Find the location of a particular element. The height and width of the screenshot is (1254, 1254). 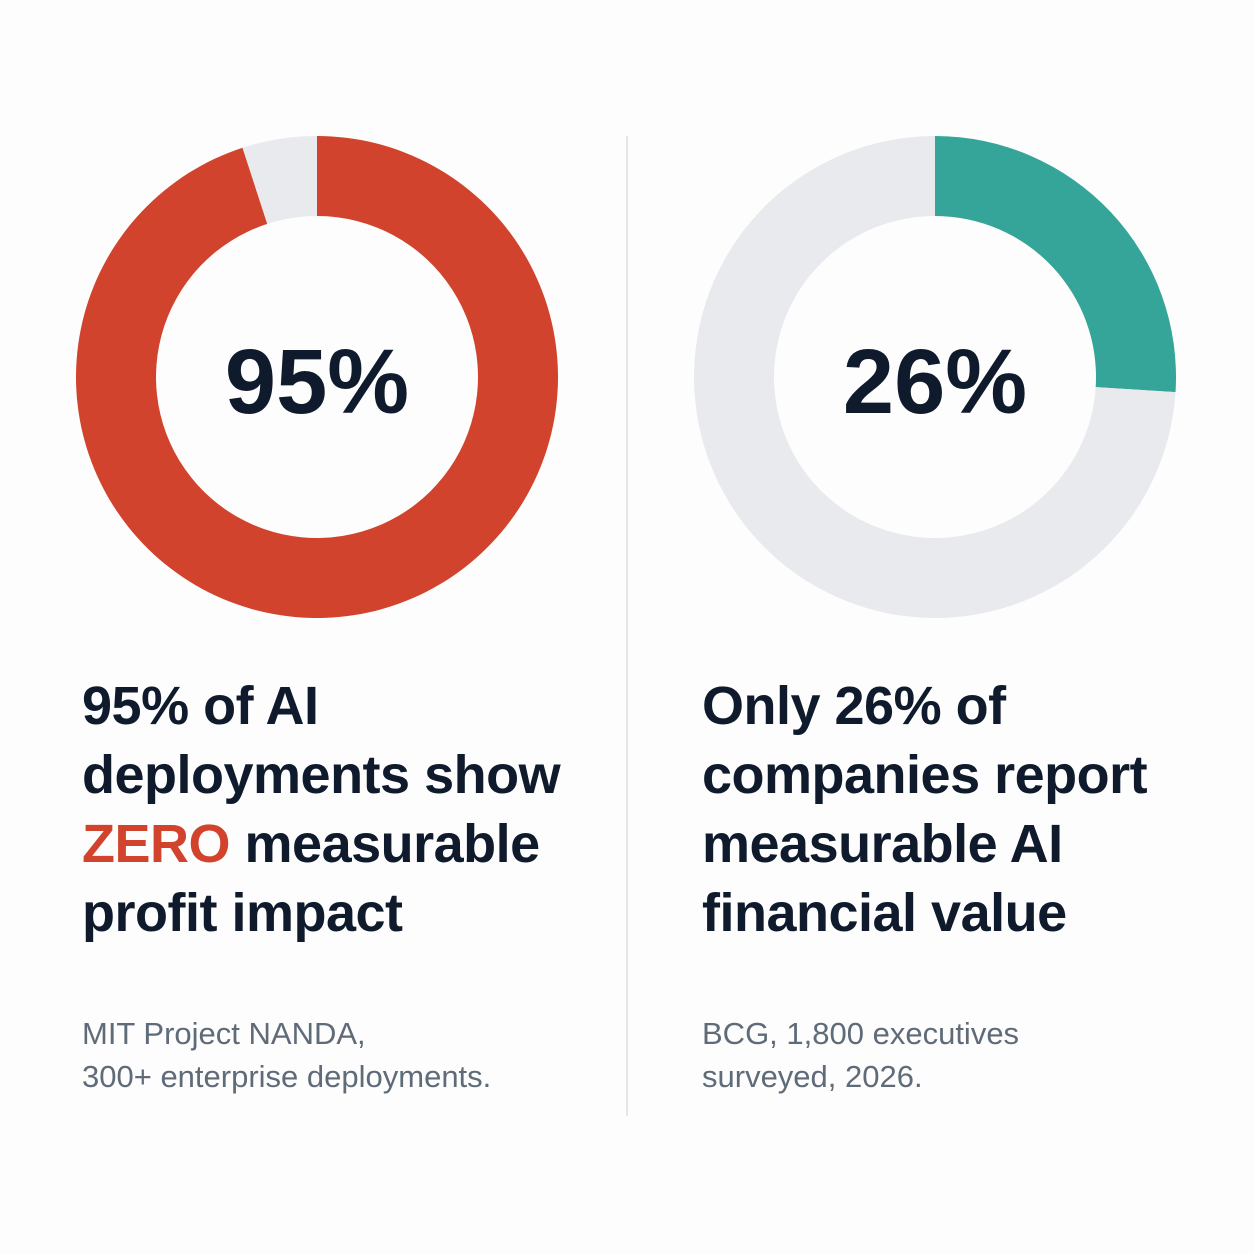

source-line: surveyed, 2026. is located at coordinates (812, 1076).